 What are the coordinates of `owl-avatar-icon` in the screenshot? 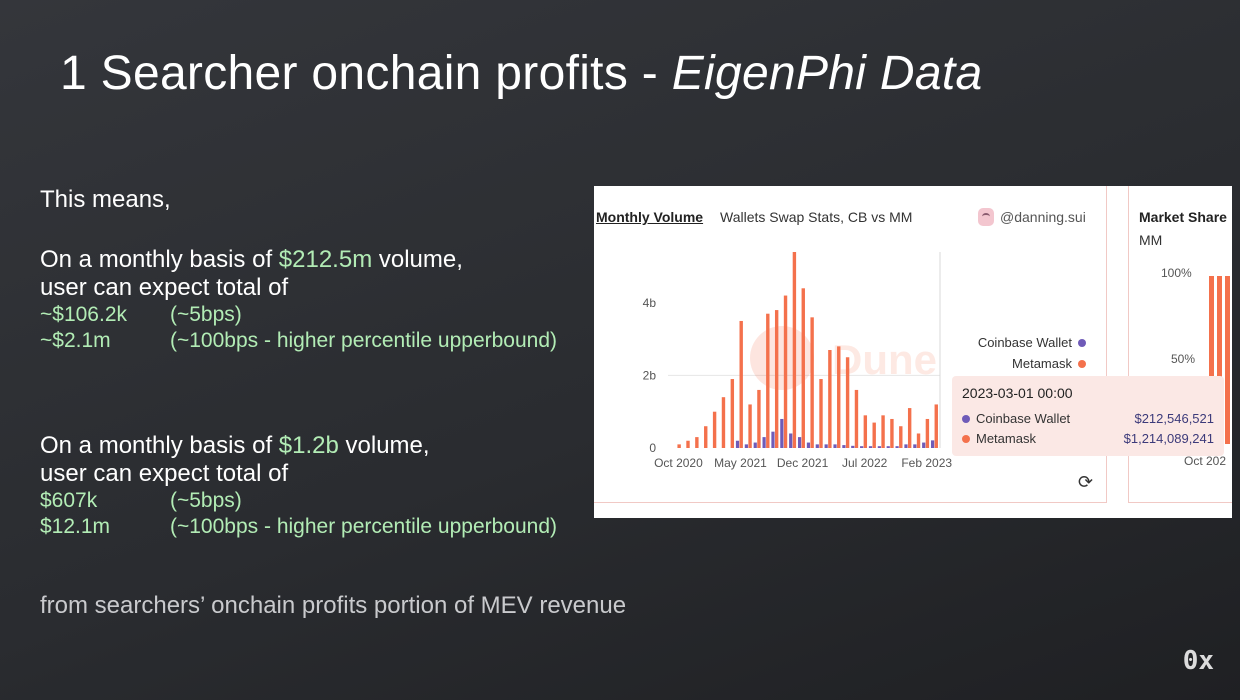 It's located at (986, 217).